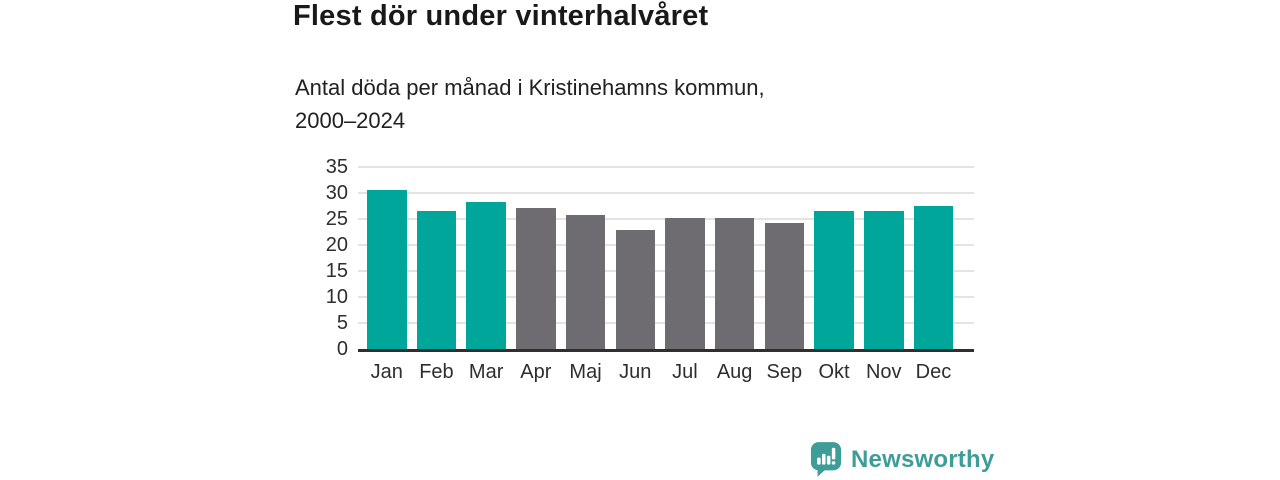 This screenshot has width=1280, height=480. I want to click on bar-okt, so click(834, 280).